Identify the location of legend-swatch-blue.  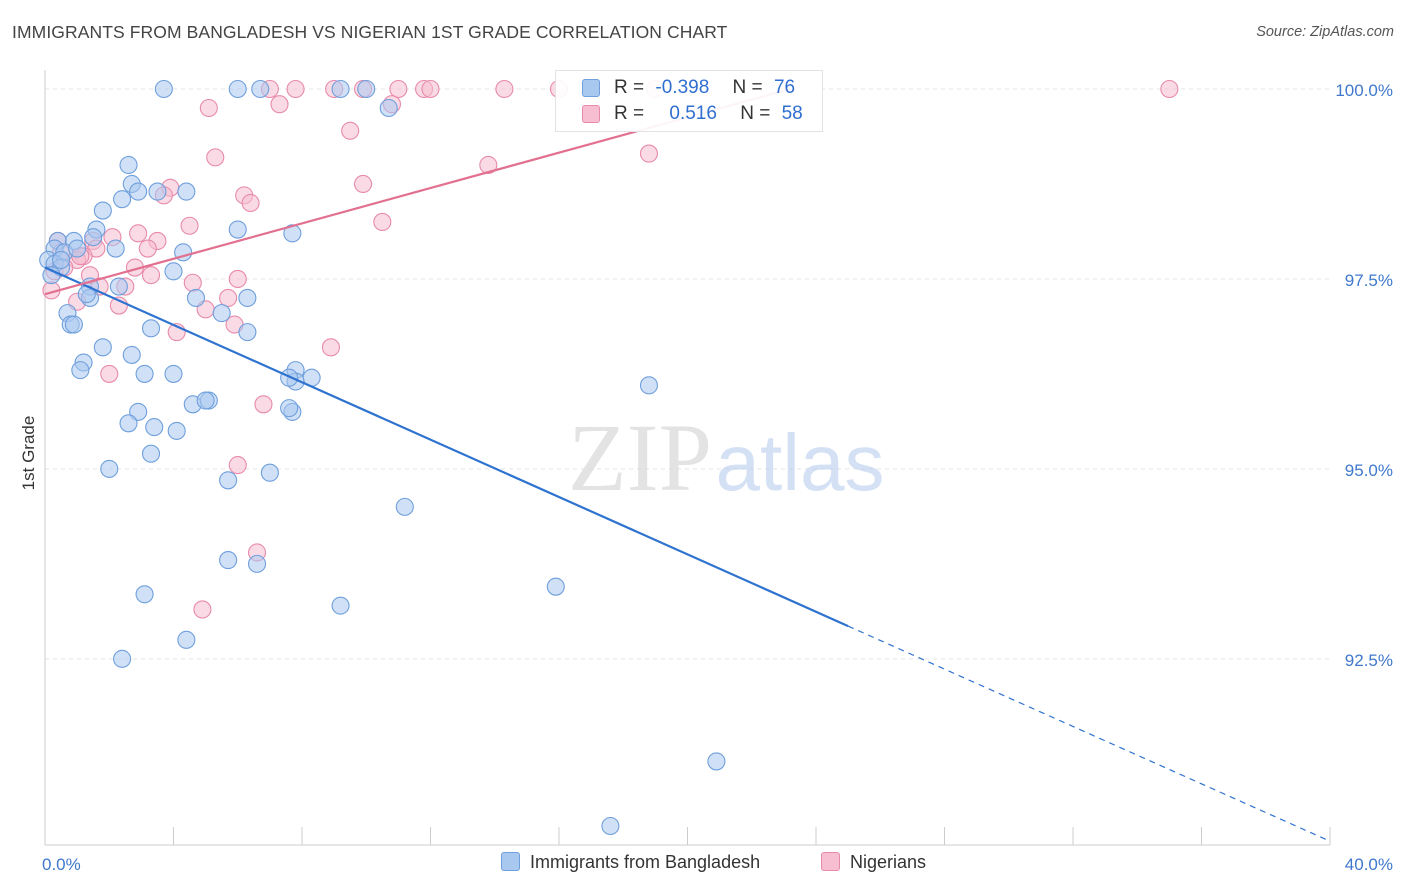
(591, 88).